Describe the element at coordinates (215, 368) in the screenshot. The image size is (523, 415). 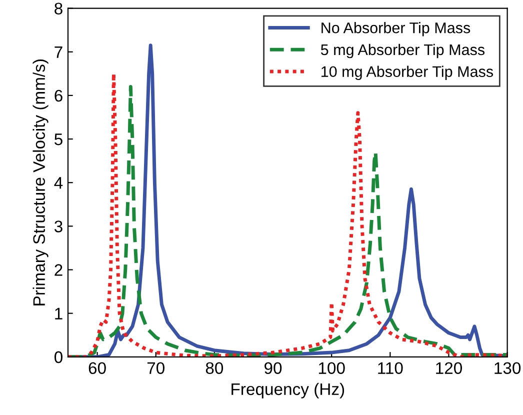
I see `x-tick-label: 80` at that location.